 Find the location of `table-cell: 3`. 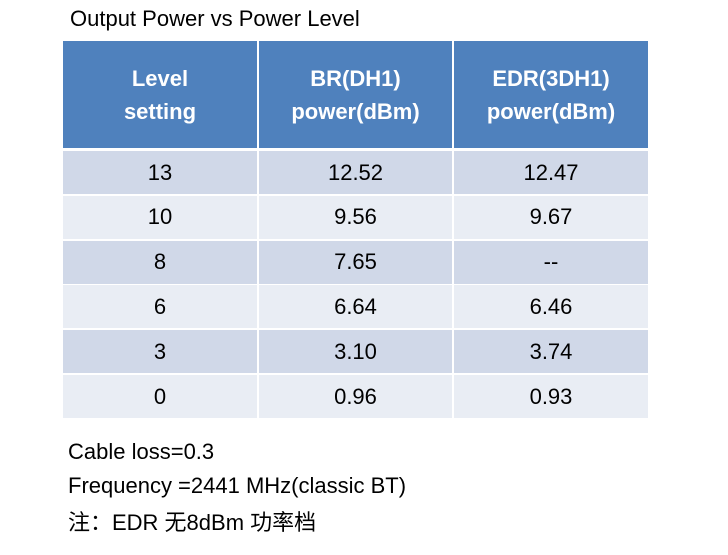

table-cell: 3 is located at coordinates (160, 352).